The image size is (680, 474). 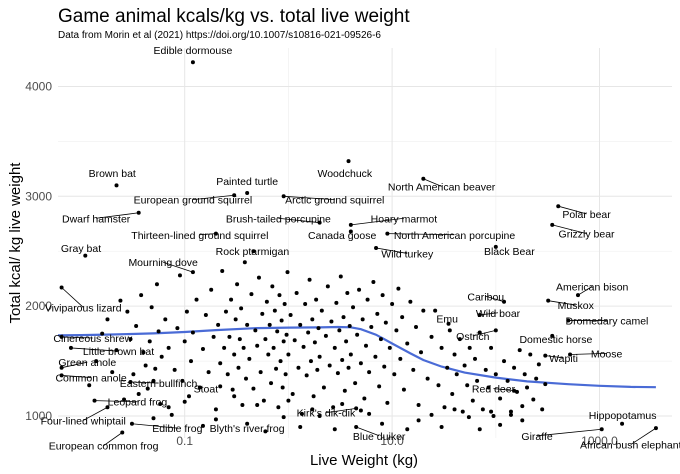 I want to click on point-label: Arctic ground squirrel, so click(x=334, y=201).